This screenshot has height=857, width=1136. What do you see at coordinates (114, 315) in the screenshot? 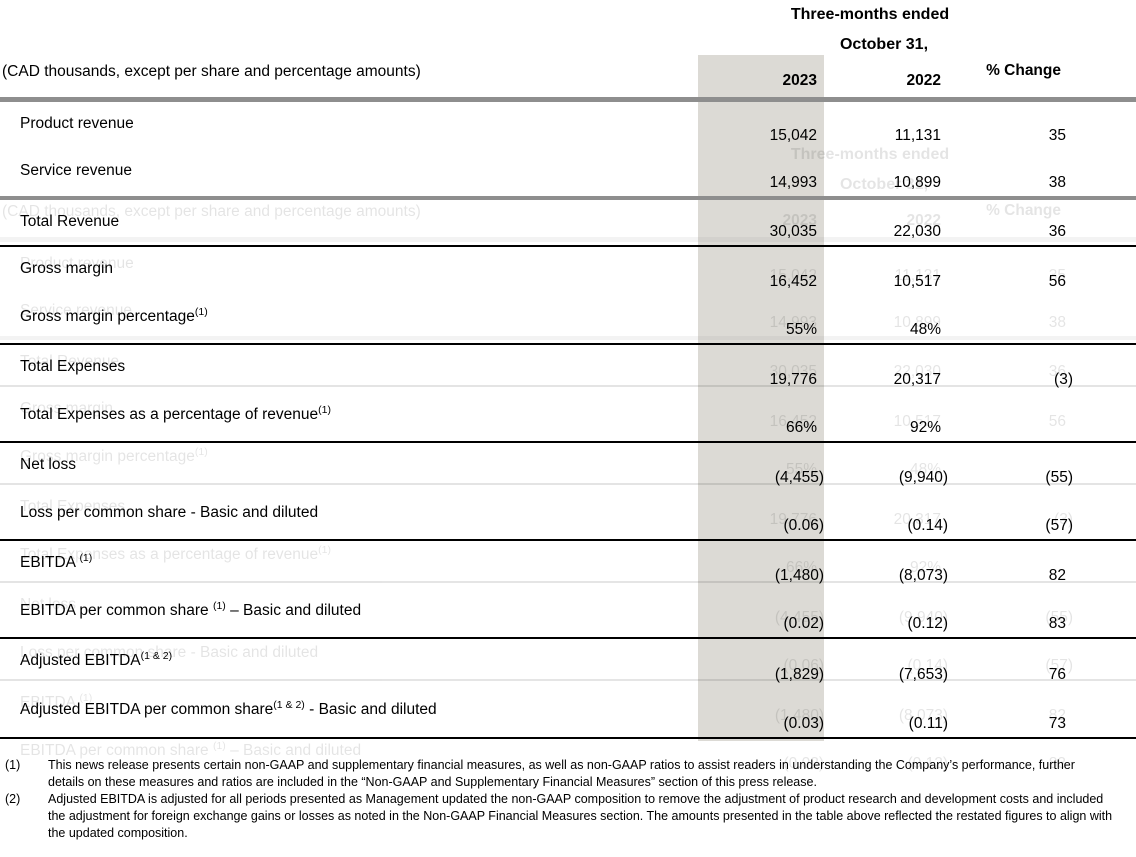
I see `row-label: Gross margin percentage(1)` at bounding box center [114, 315].